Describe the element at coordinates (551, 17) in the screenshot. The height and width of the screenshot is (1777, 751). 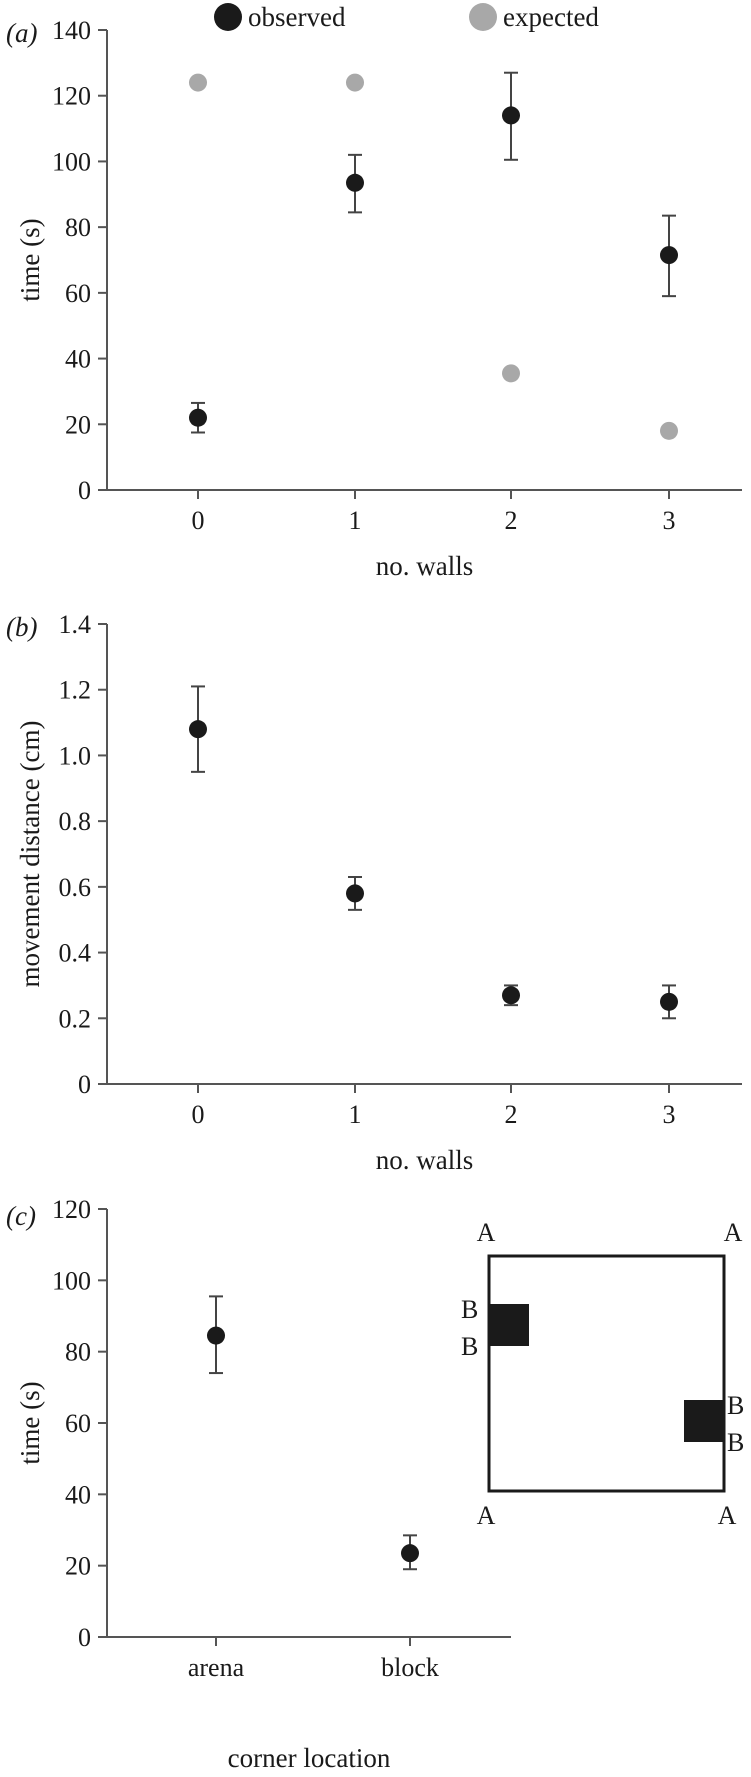
I see `legend-label: expected` at that location.